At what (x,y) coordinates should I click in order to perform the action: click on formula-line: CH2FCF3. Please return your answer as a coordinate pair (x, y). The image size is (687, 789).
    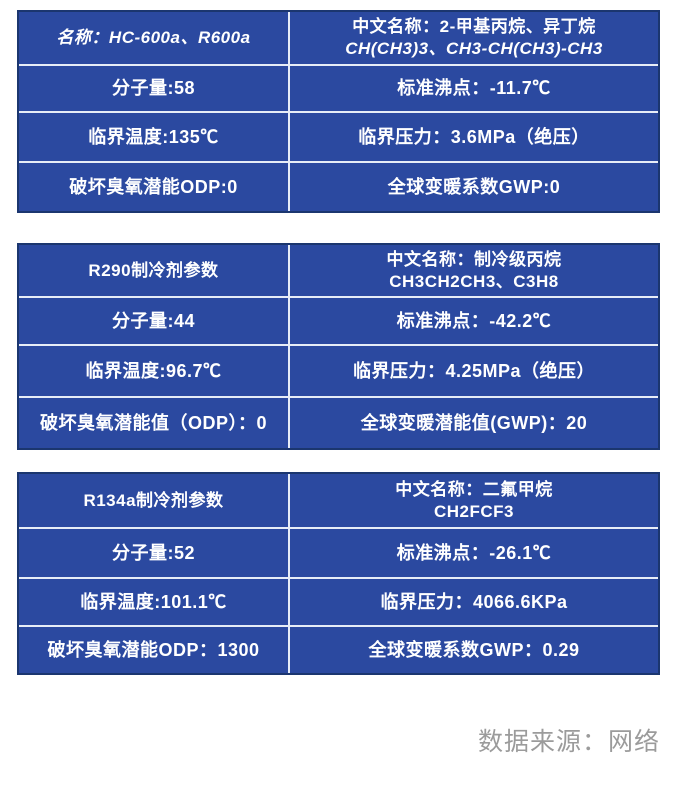
    Looking at the image, I should click on (473, 511).